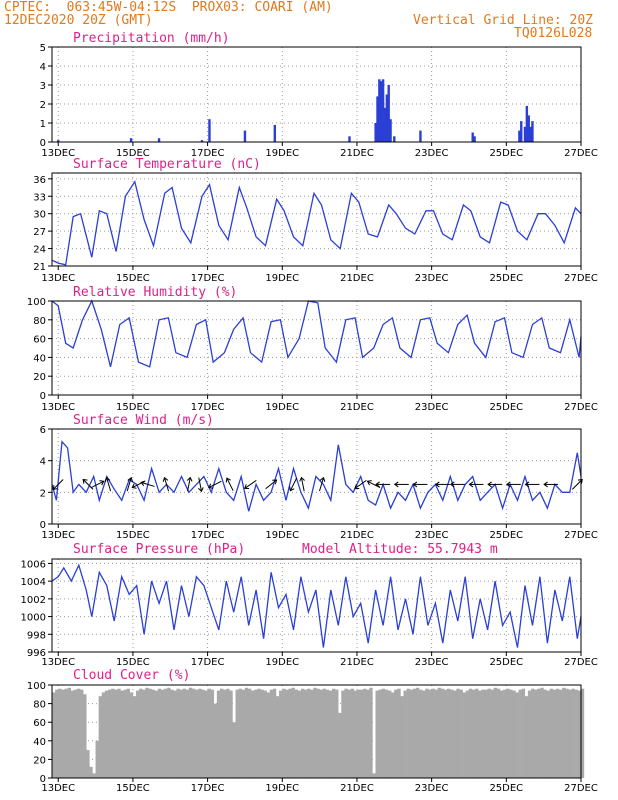 Image resolution: width=618 pixels, height=800 pixels. What do you see at coordinates (39, 723) in the screenshot?
I see `y-tick-label: 60` at bounding box center [39, 723].